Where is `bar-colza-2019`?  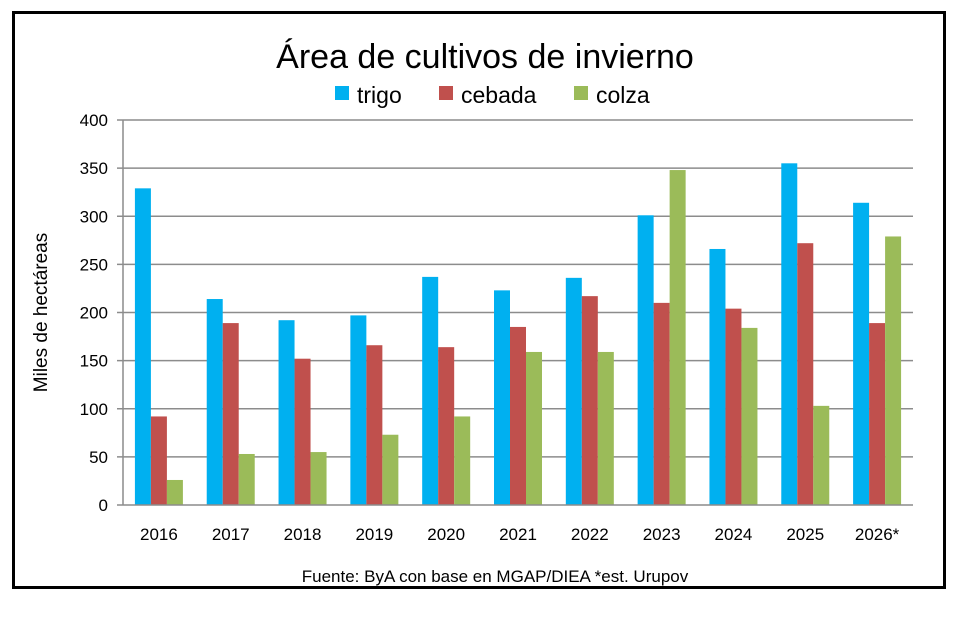
bar-colza-2019 is located at coordinates (390, 469).